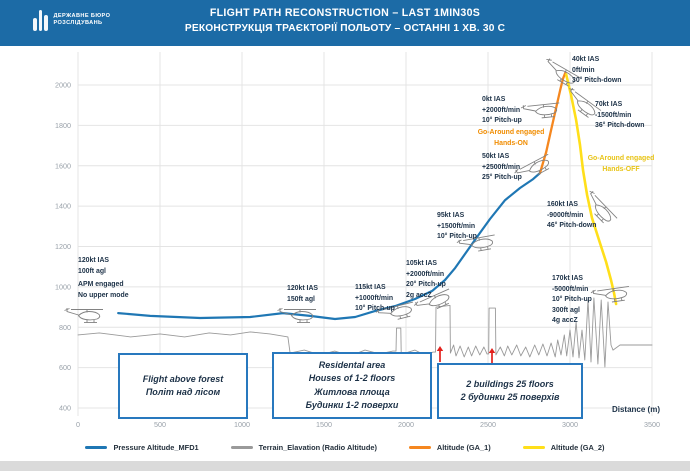 Image resolution: width=690 pixels, height=471 pixels. What do you see at coordinates (156, 447) in the screenshot?
I see `legend-label: Pressure Altitude_MFD1` at bounding box center [156, 447].